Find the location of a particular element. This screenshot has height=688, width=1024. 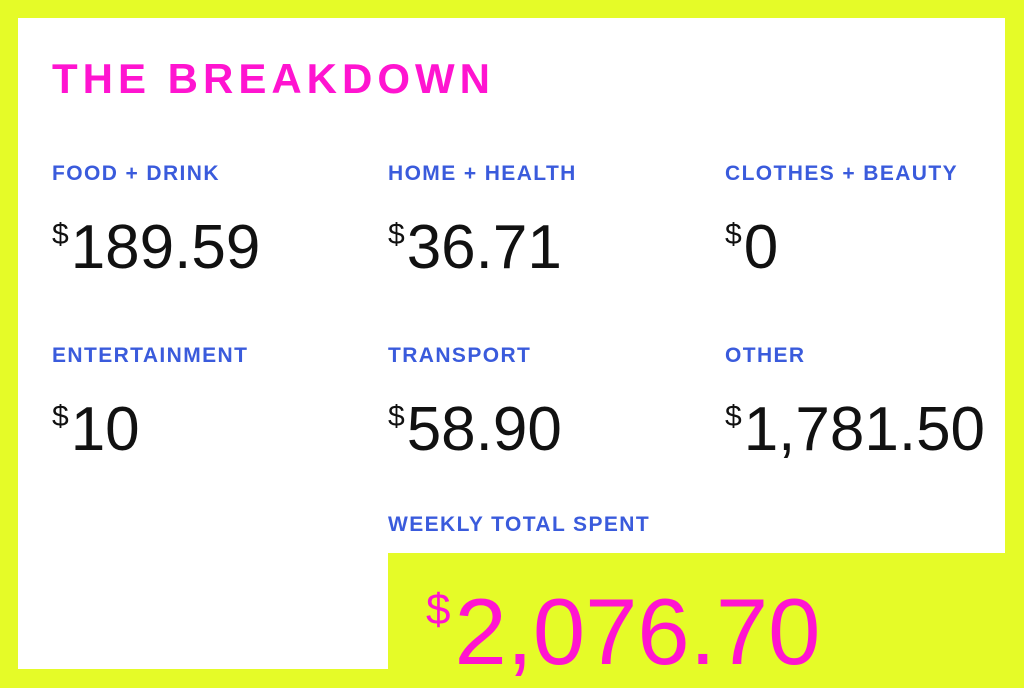

category-label: CLOTHES + BEAUTY is located at coordinates (842, 173).